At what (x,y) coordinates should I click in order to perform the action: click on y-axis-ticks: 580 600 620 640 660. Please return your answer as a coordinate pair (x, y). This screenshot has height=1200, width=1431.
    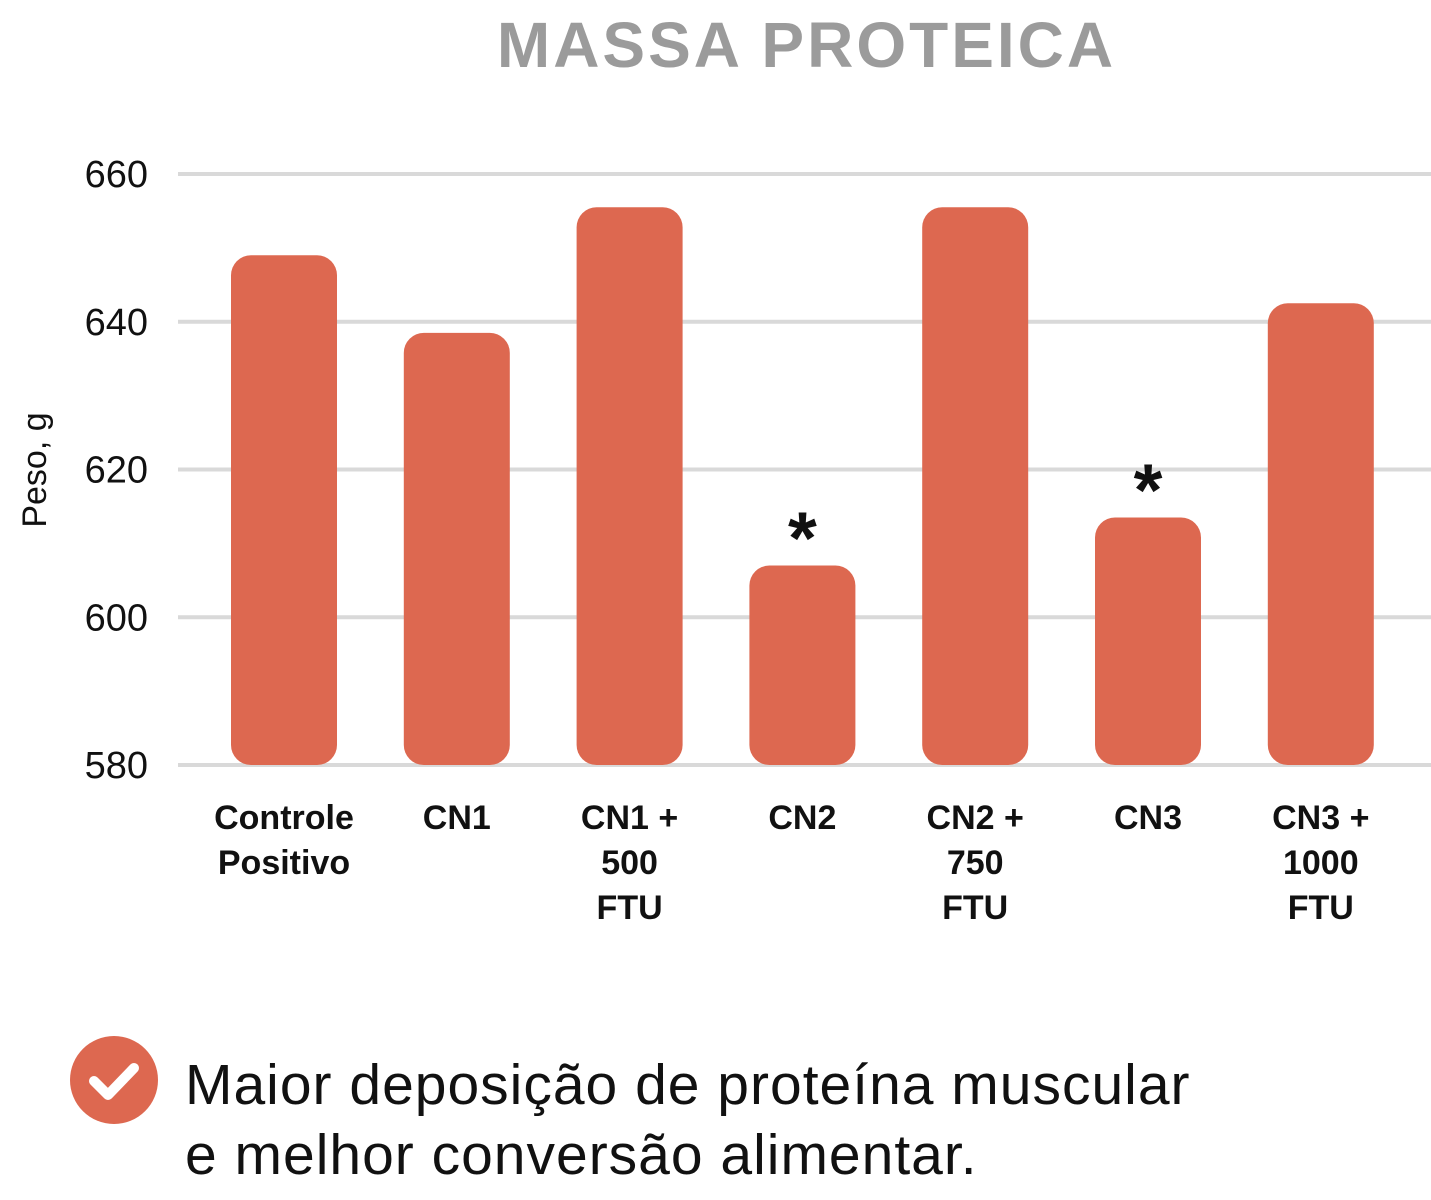
    Looking at the image, I should click on (116, 470).